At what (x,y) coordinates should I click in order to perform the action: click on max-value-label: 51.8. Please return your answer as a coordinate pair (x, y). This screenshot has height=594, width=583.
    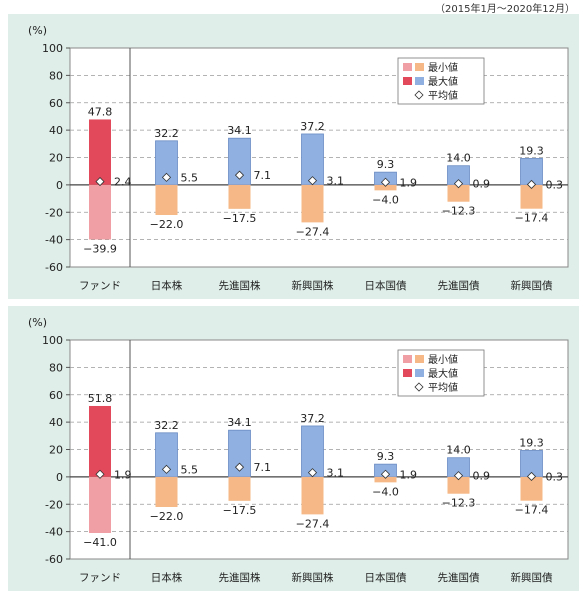
    Looking at the image, I should click on (100, 398).